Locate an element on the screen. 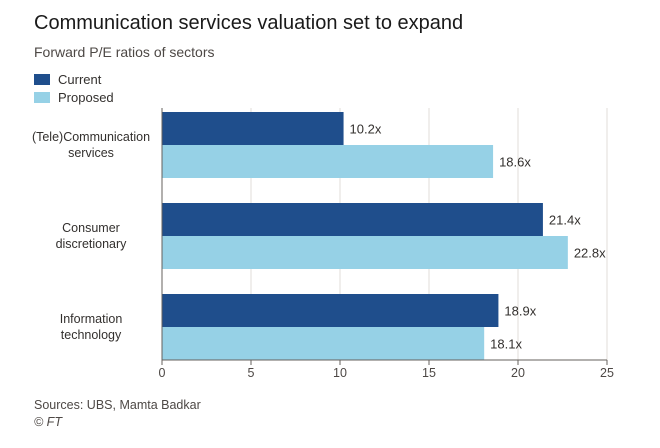 This screenshot has height=448, width=660. value-label-proposed-1: 22.8x is located at coordinates (590, 253).